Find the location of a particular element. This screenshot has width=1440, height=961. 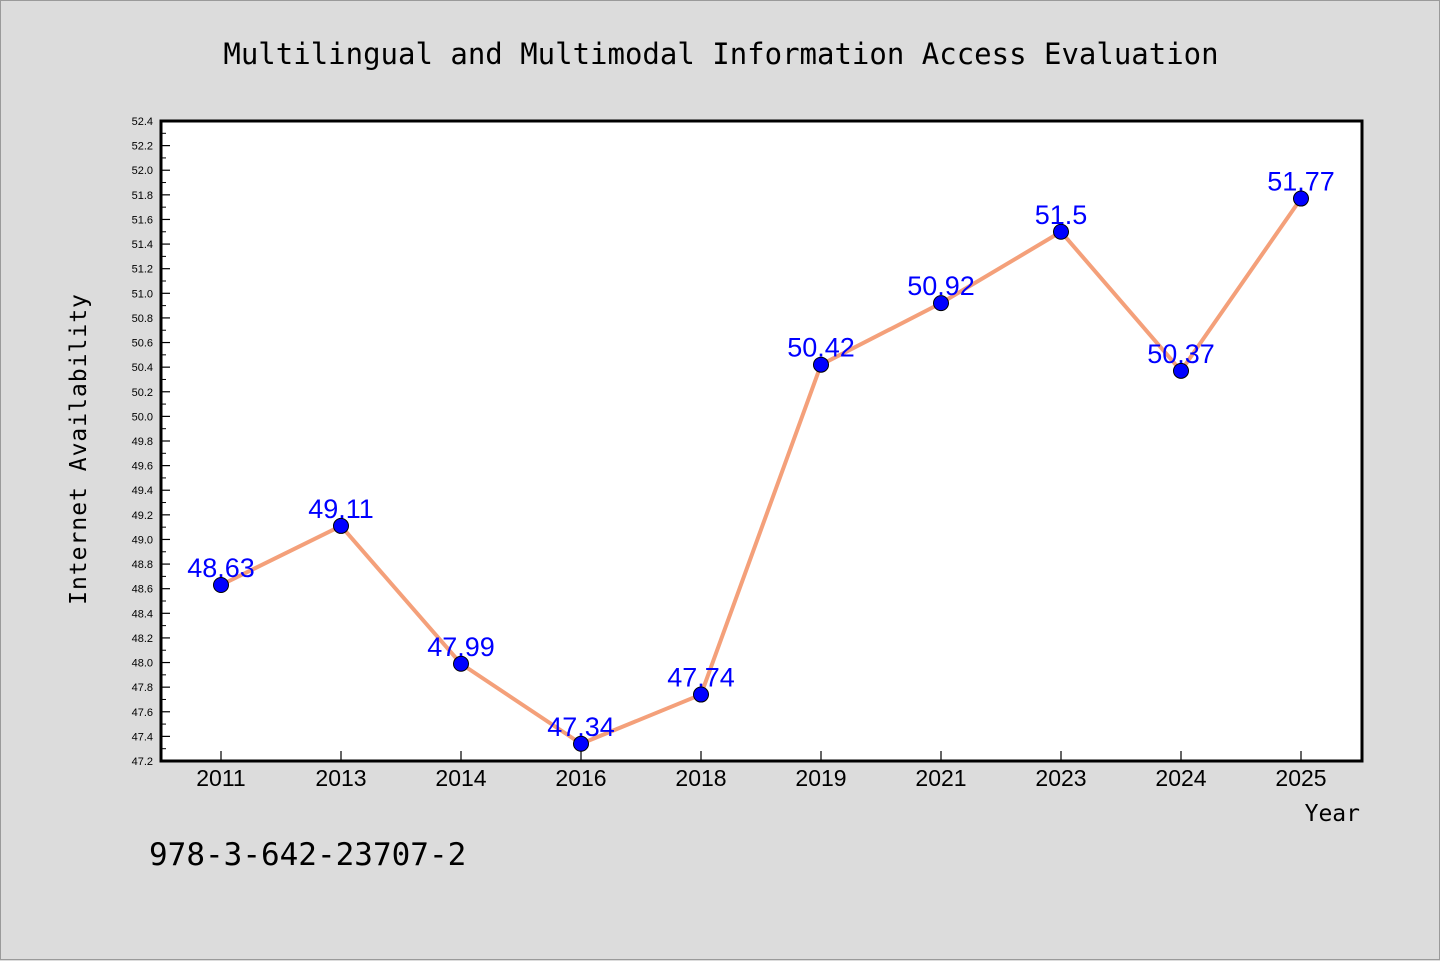

x-axis: 2011 2013 2014 2016 2018 2019 2021 2023 2024 2025 is located at coordinates (761, 771).